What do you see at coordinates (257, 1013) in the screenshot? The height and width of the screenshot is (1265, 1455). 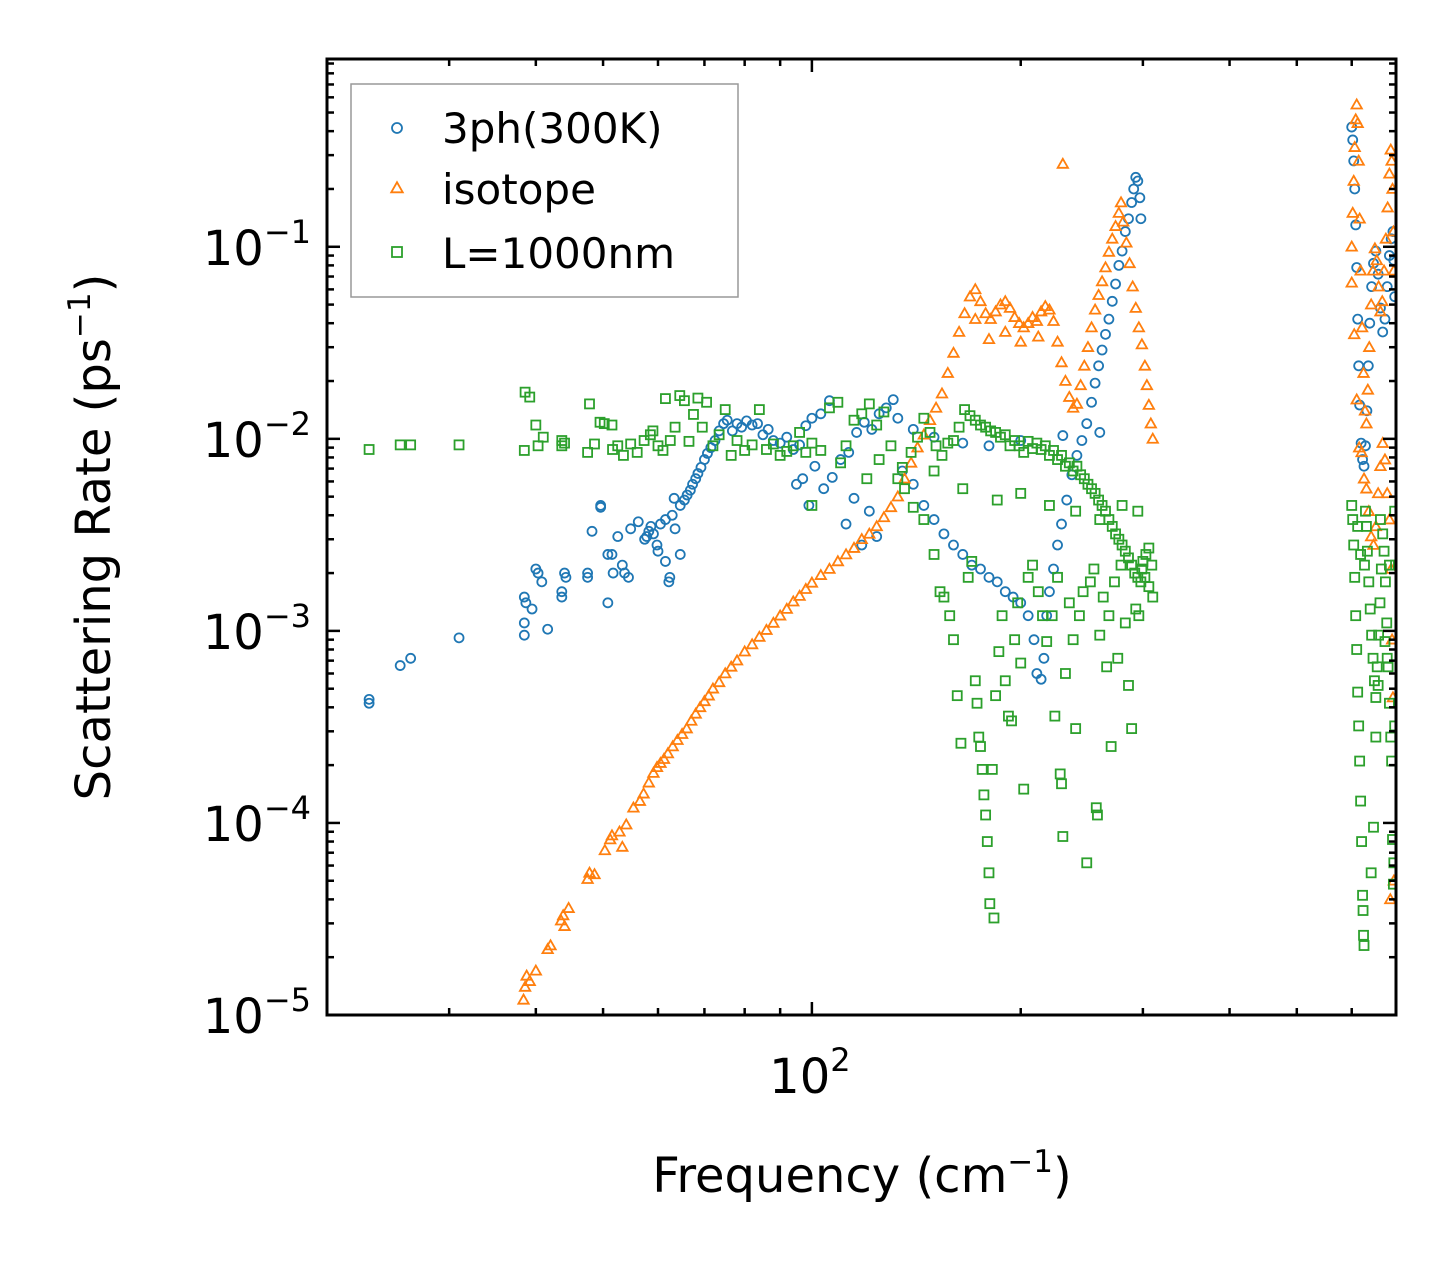 I see `y-tick-label: 10−5` at bounding box center [257, 1013].